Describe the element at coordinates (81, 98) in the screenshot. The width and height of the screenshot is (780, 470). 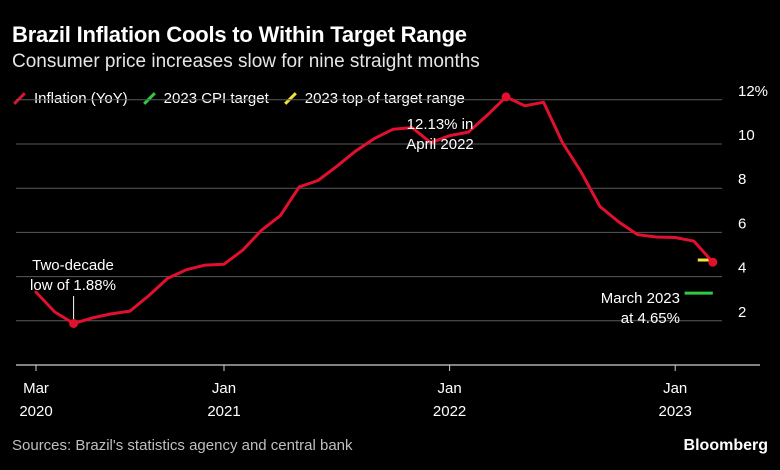
I see `legend-label-inflation: Inflation (YoY)` at that location.